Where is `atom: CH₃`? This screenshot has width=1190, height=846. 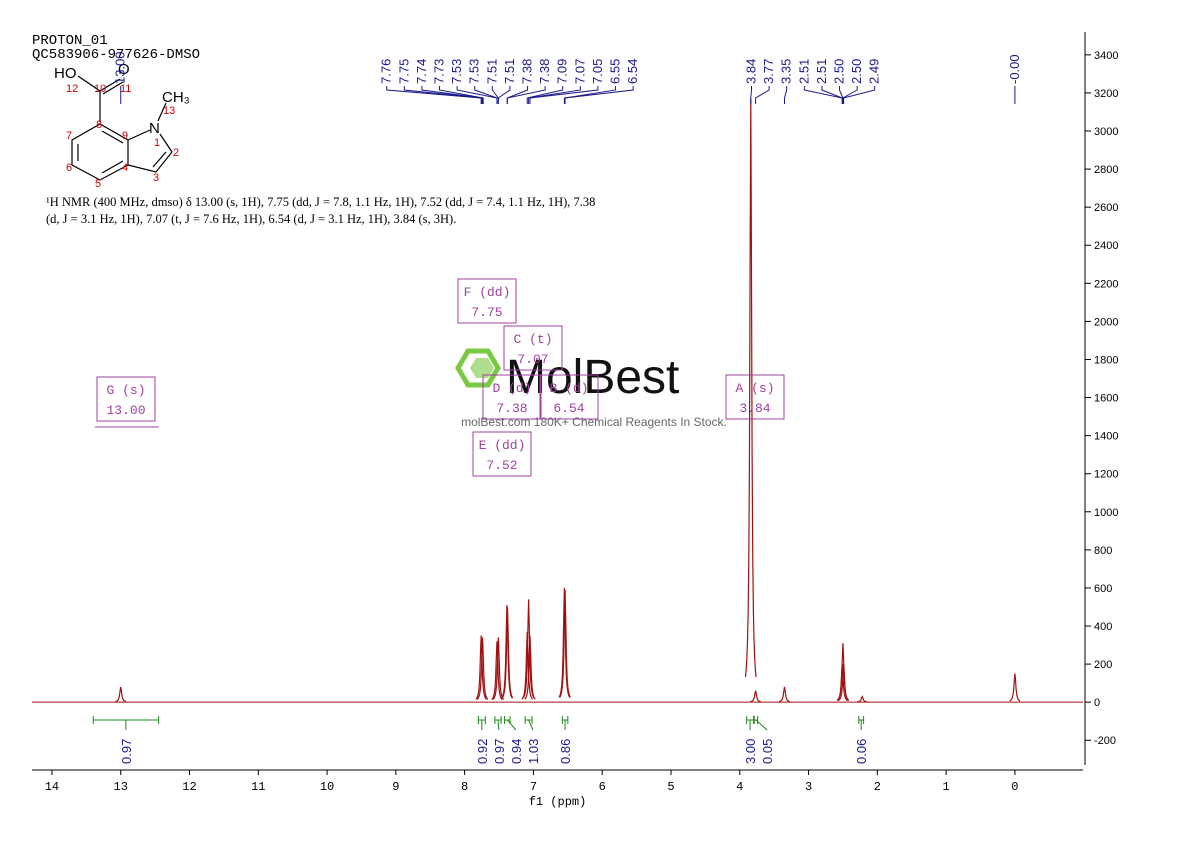
atom: CH₃ is located at coordinates (176, 97).